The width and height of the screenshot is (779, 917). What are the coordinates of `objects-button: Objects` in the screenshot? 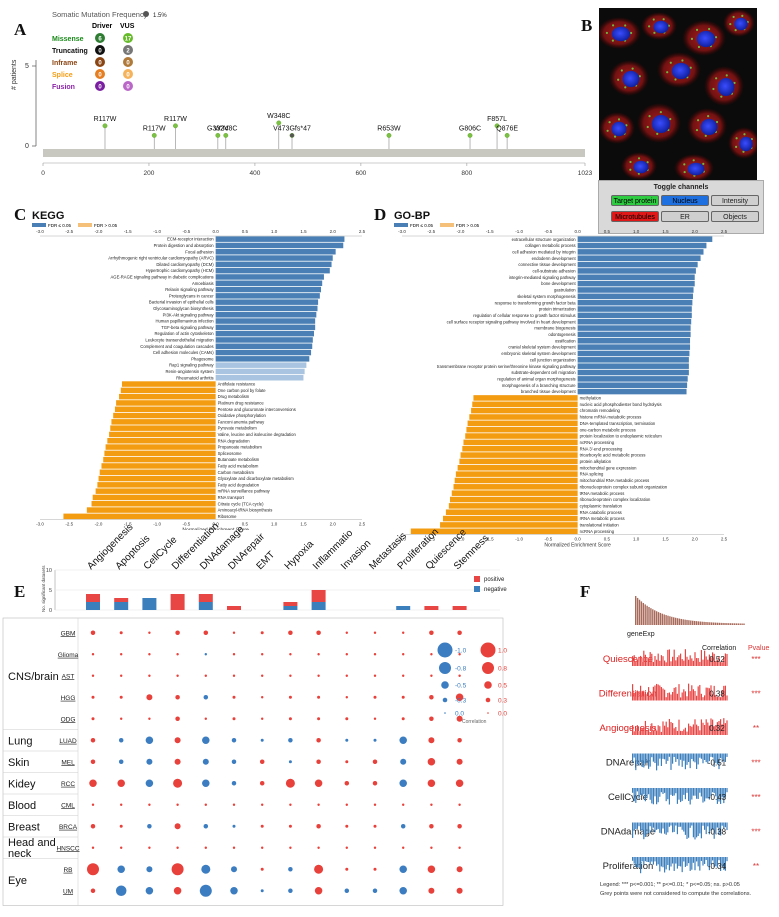 It's located at (735, 216).